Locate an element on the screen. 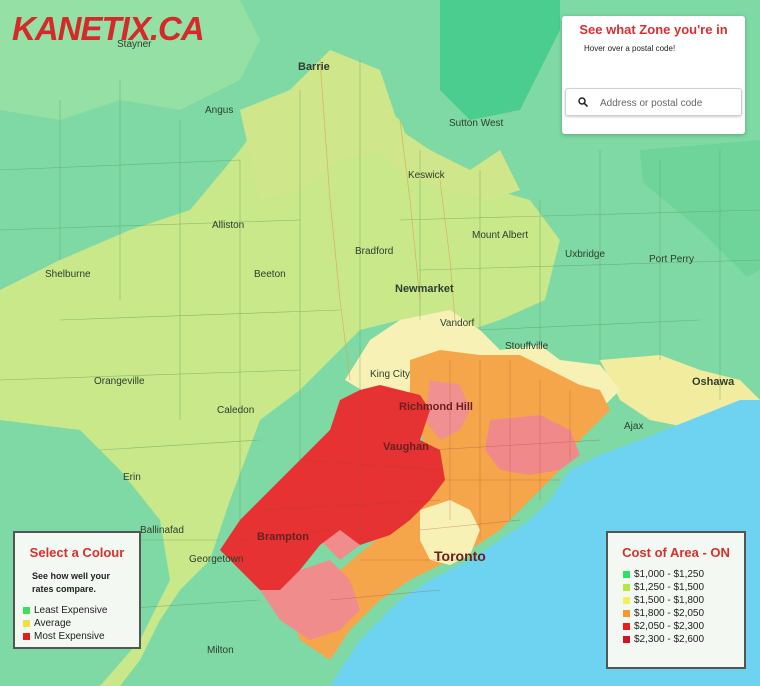  label-ballinafad: Ballinafad is located at coordinates (162, 530).